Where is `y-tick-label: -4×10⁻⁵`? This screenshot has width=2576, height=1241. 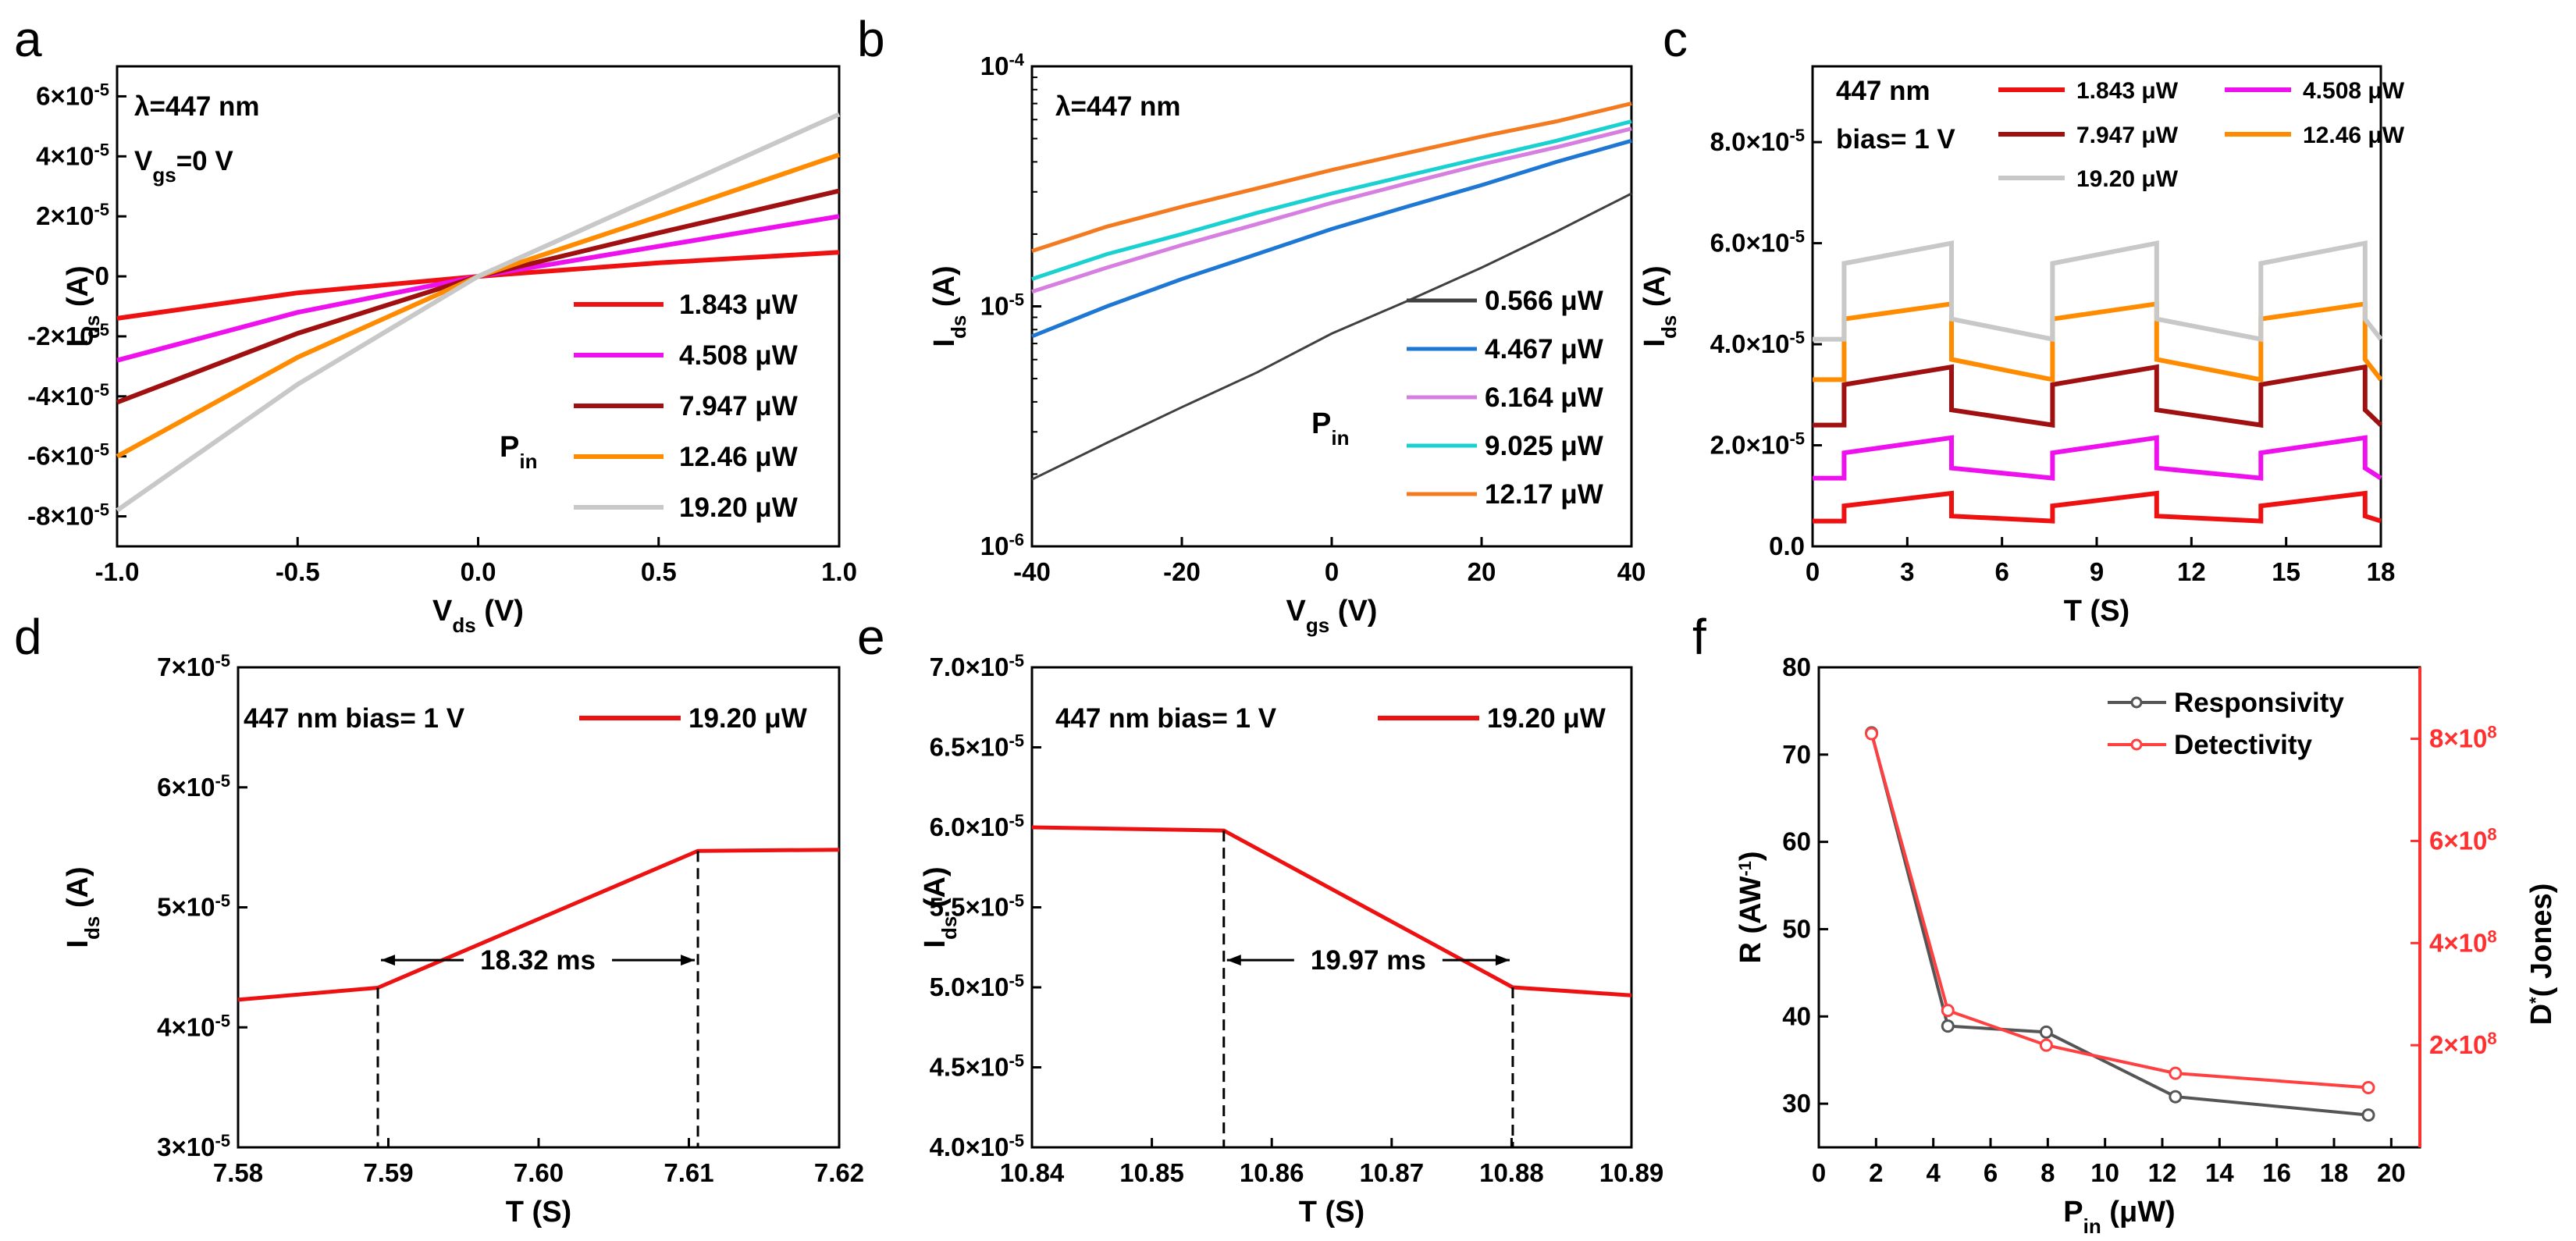 y-tick-label: -4×10⁻⁵ is located at coordinates (68, 395).